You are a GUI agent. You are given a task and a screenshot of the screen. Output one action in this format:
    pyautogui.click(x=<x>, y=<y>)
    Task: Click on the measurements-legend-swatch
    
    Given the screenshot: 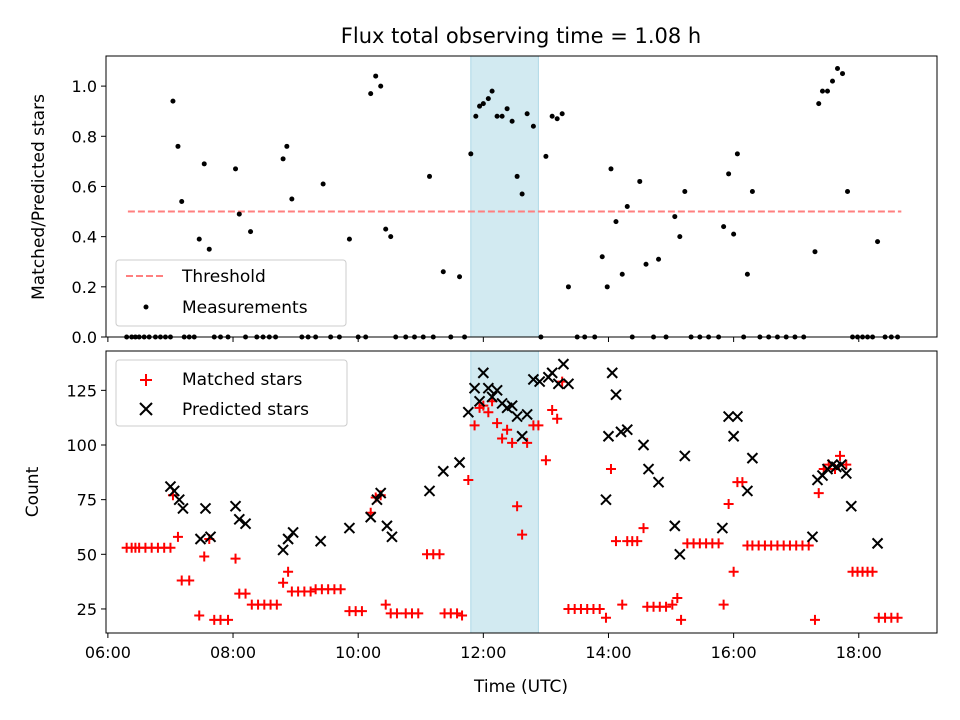 What is the action you would take?
    pyautogui.click(x=146, y=307)
    